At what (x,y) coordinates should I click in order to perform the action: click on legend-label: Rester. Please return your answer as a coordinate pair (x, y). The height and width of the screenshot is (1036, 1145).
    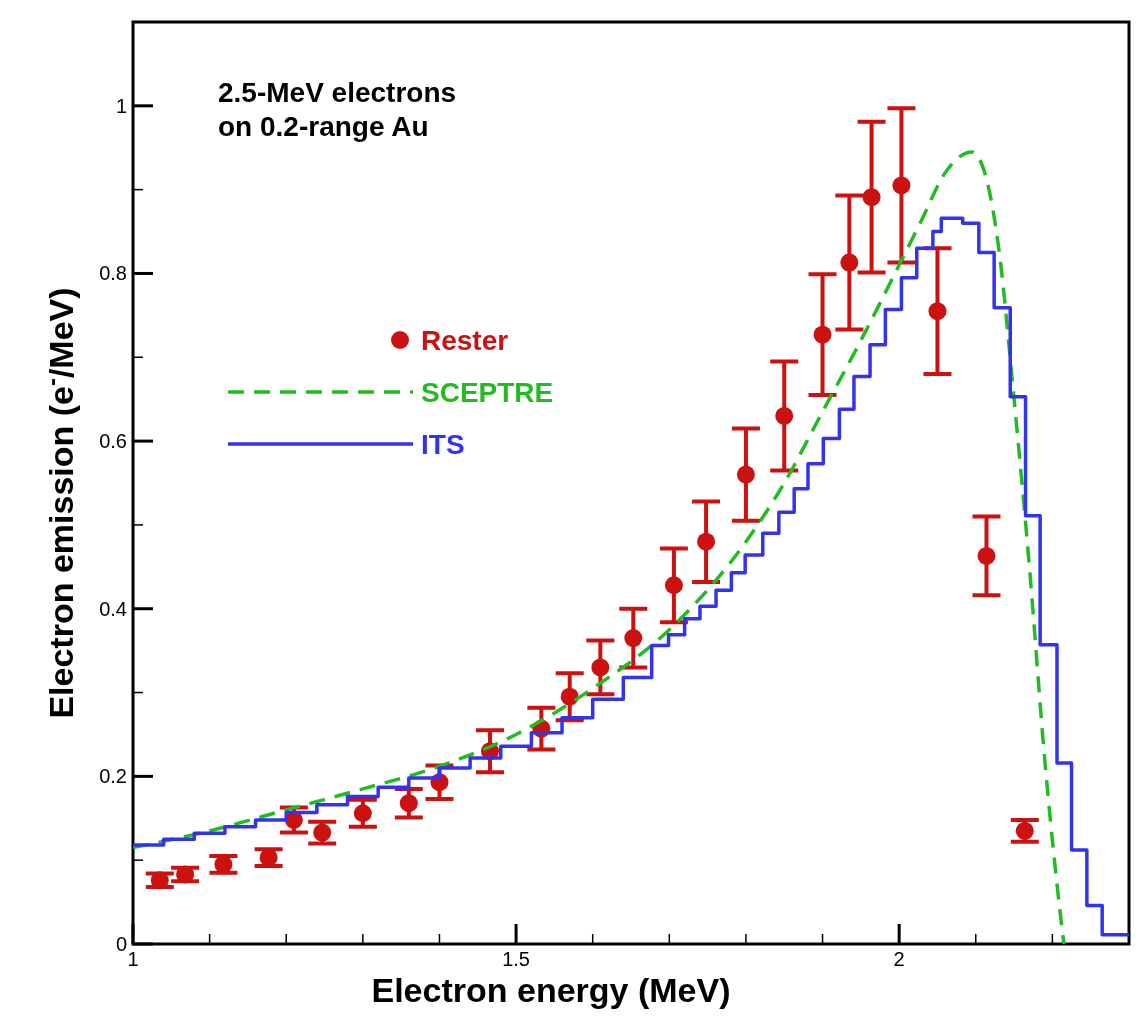
    Looking at the image, I should click on (465, 340).